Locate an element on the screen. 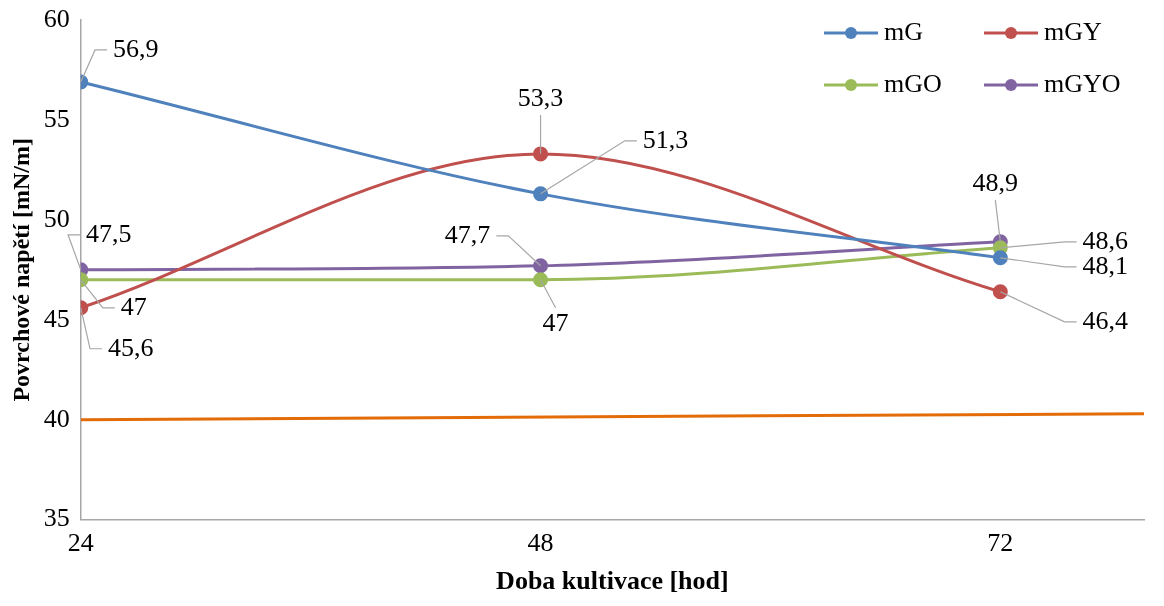 Image resolution: width=1164 pixels, height=606 pixels. legend-label: mG is located at coordinates (903, 31).